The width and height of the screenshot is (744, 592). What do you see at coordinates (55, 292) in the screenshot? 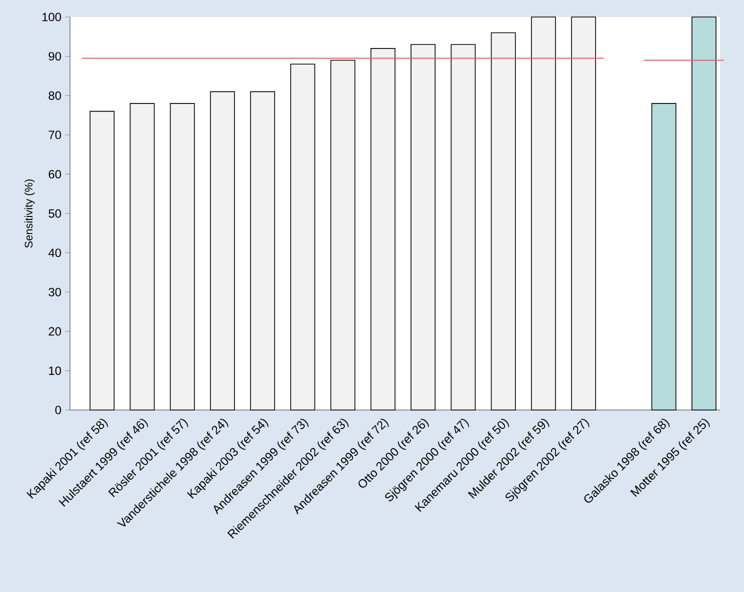
I see `y-tick-label: 30` at bounding box center [55, 292].